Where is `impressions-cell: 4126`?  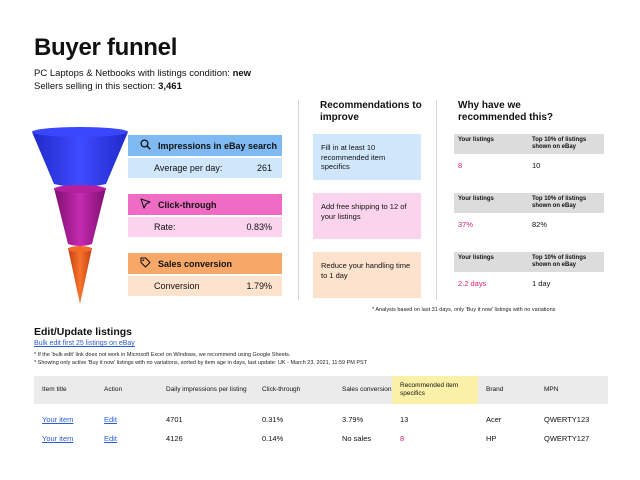 impressions-cell: 4126 is located at coordinates (174, 438).